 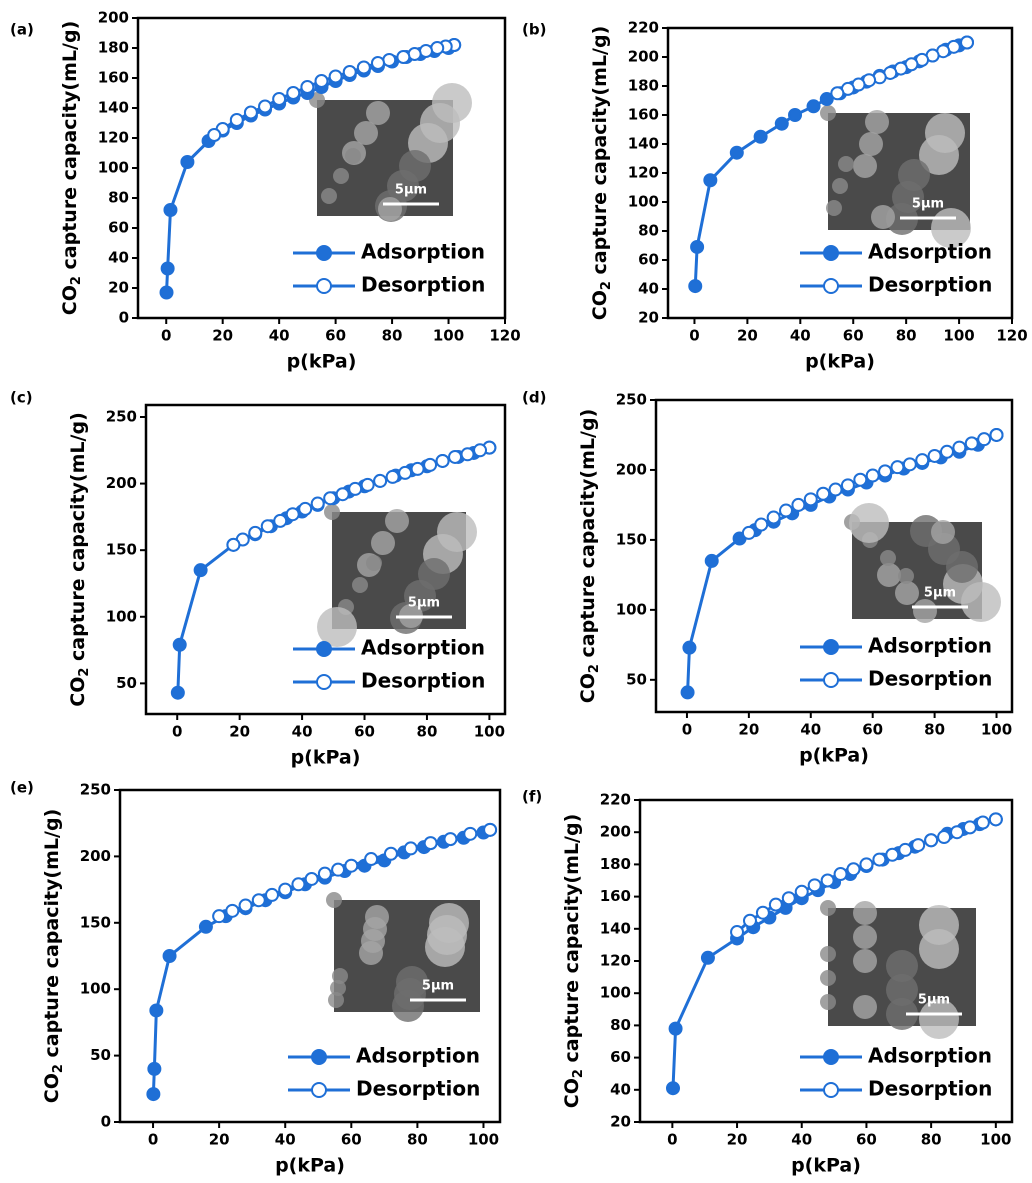 What do you see at coordinates (504, 336) in the screenshot?
I see `x-tick-label: 120` at bounding box center [504, 336].